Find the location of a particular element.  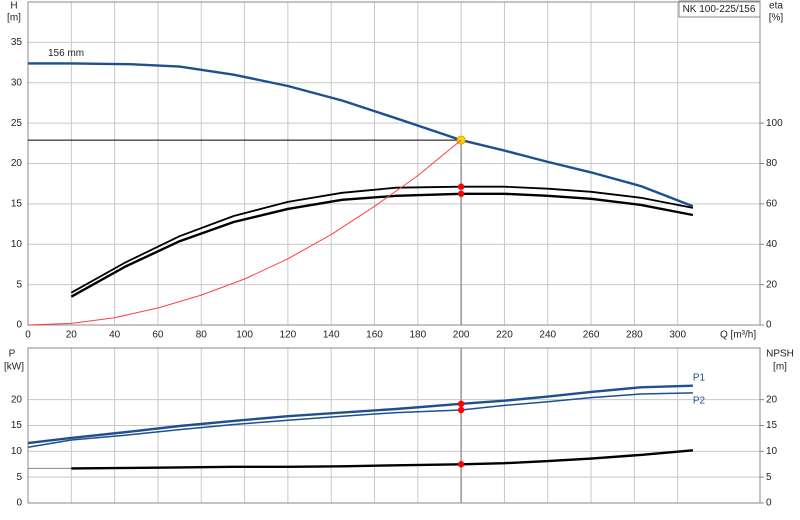

x-tick-label: 0 is located at coordinates (28, 335).